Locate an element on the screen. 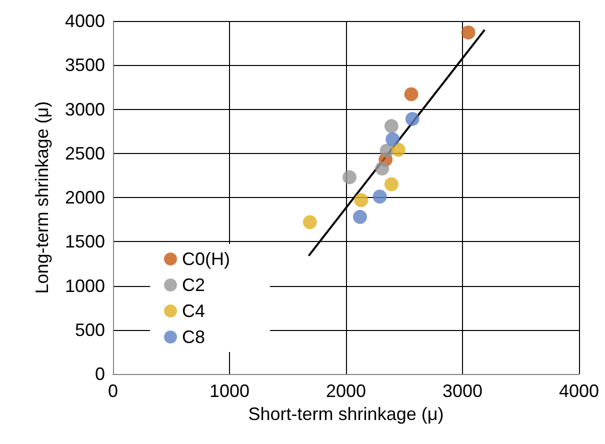  x-tick-label: 3000 is located at coordinates (462, 391).